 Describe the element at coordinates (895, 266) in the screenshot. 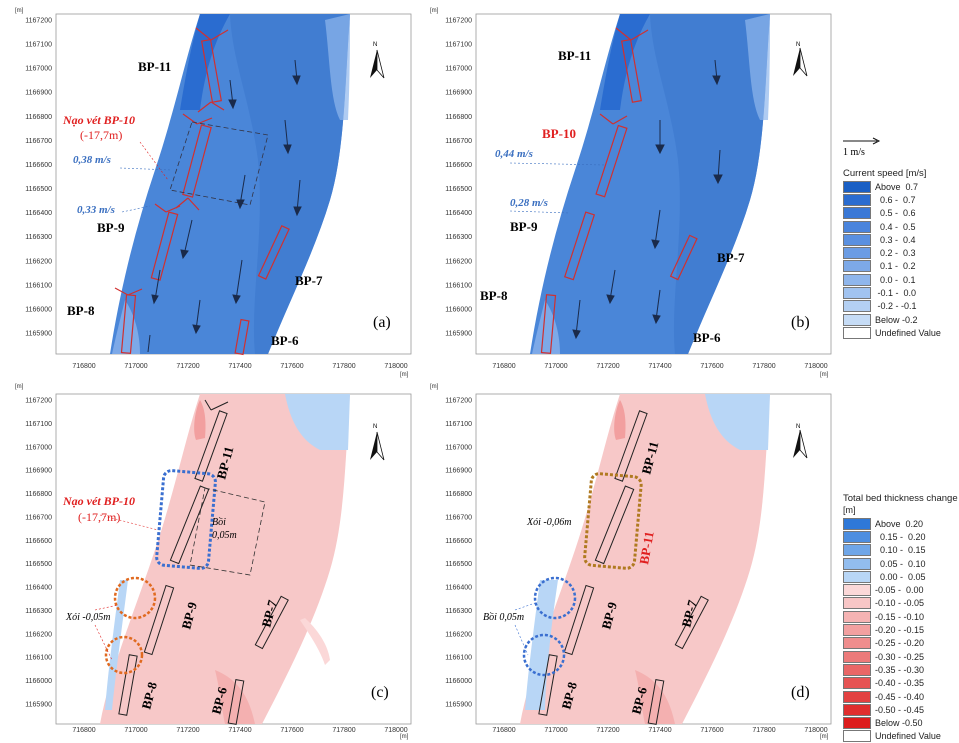

I see `legend-label: 0.1 - 0.2` at that location.